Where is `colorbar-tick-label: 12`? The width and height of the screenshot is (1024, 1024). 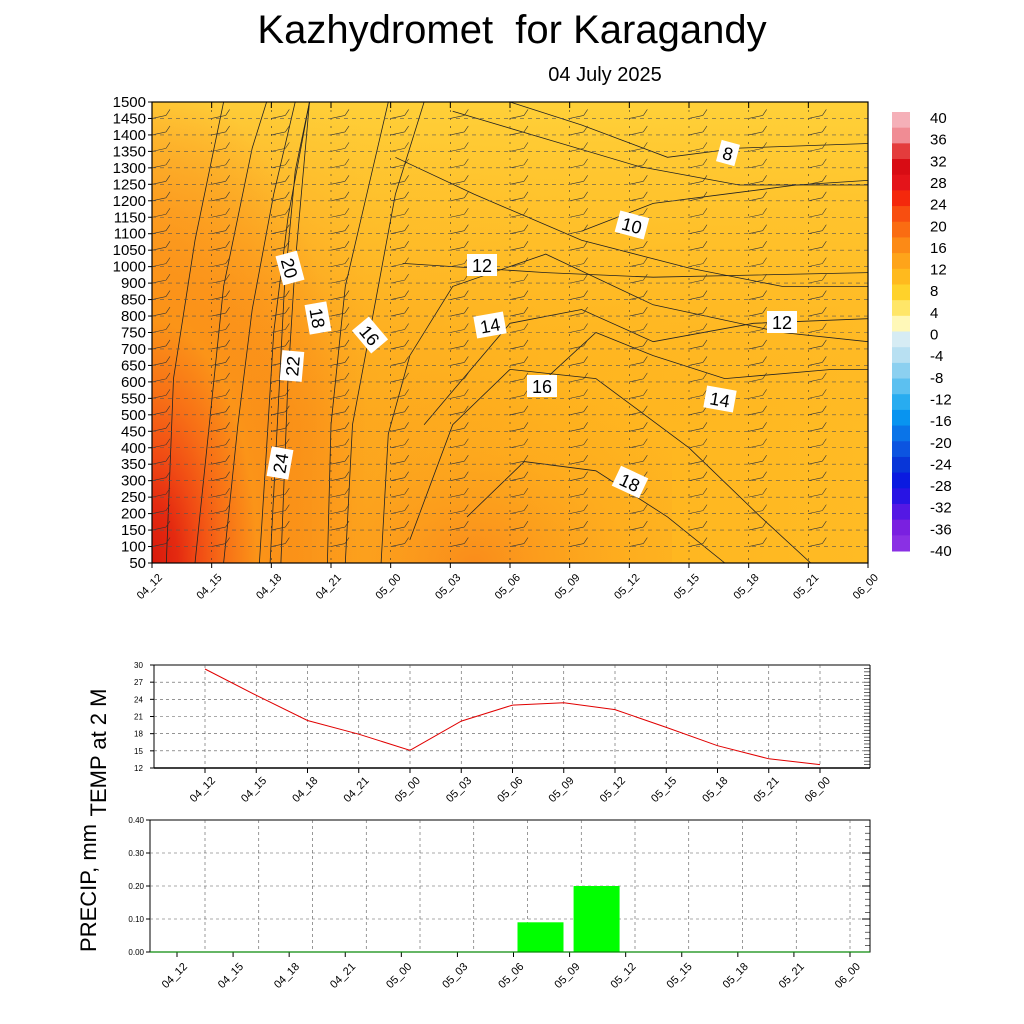
colorbar-tick-label: 12 is located at coordinates (938, 270).